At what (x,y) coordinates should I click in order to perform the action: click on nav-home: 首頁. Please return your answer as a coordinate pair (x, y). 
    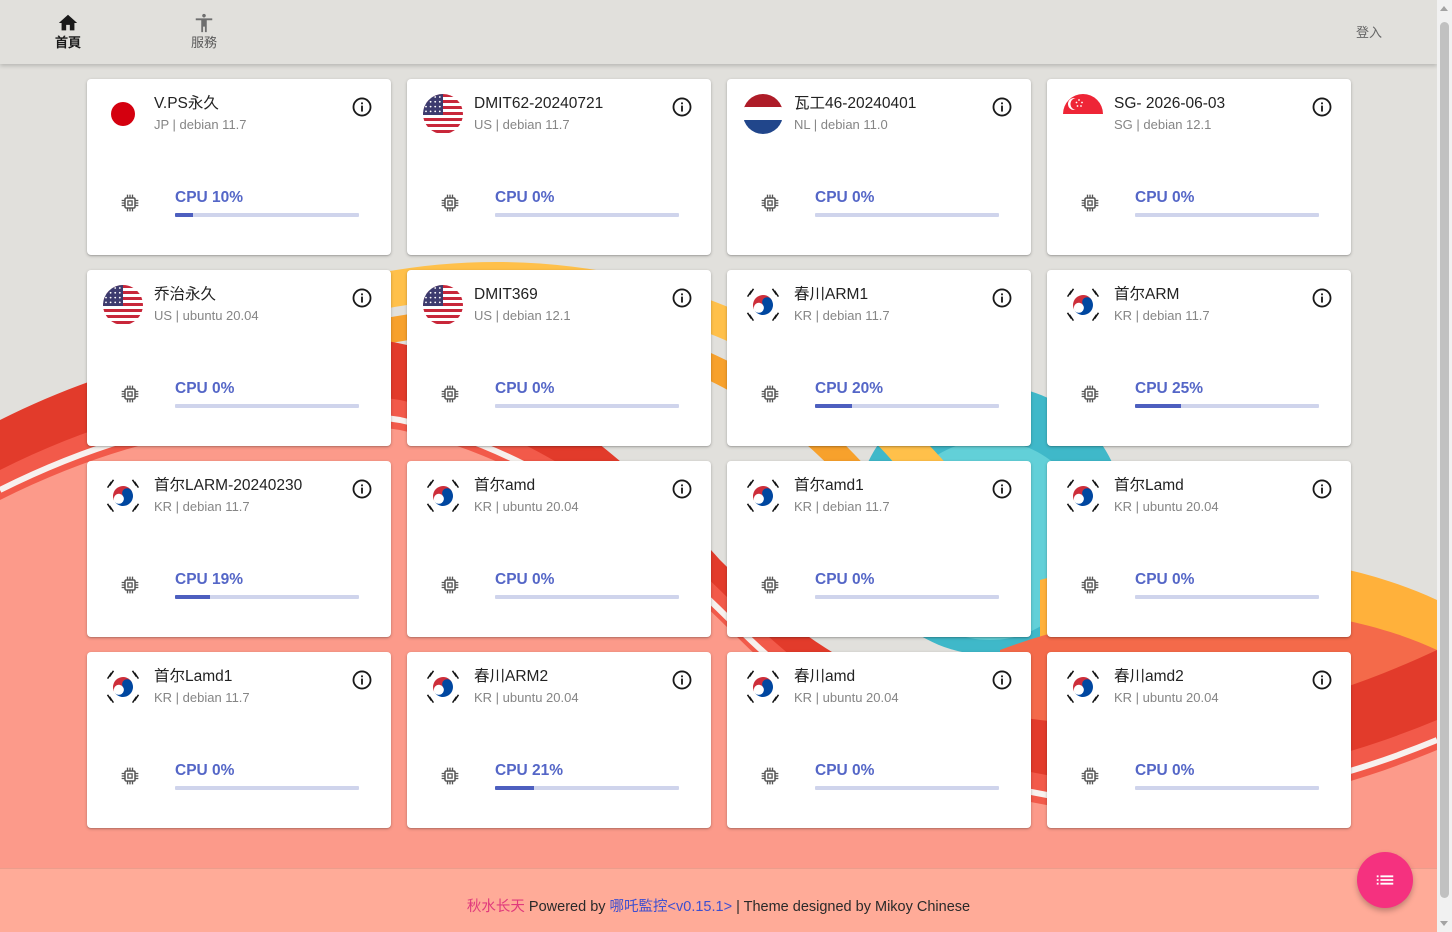
    Looking at the image, I should click on (68, 34).